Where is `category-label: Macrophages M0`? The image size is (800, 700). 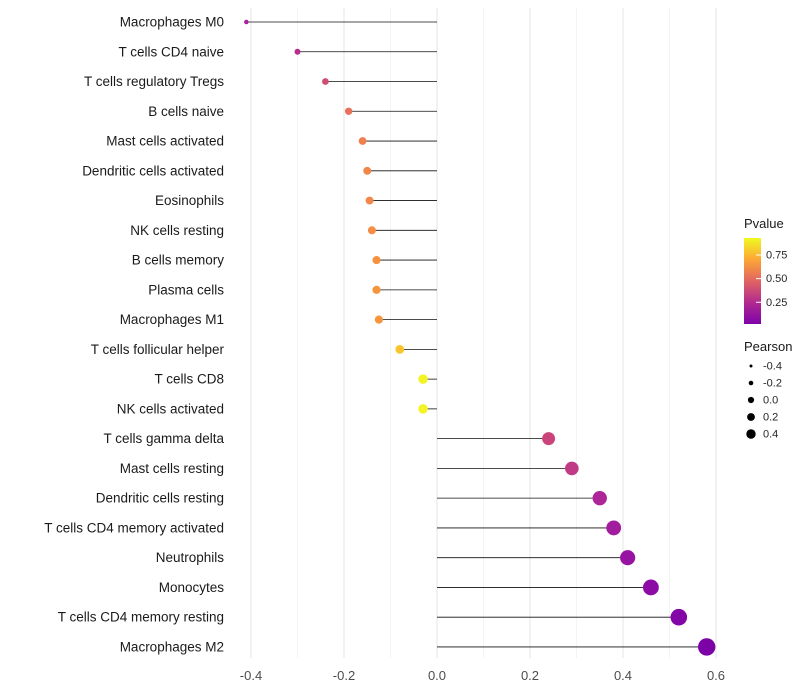
category-label: Macrophages M0 is located at coordinates (172, 22).